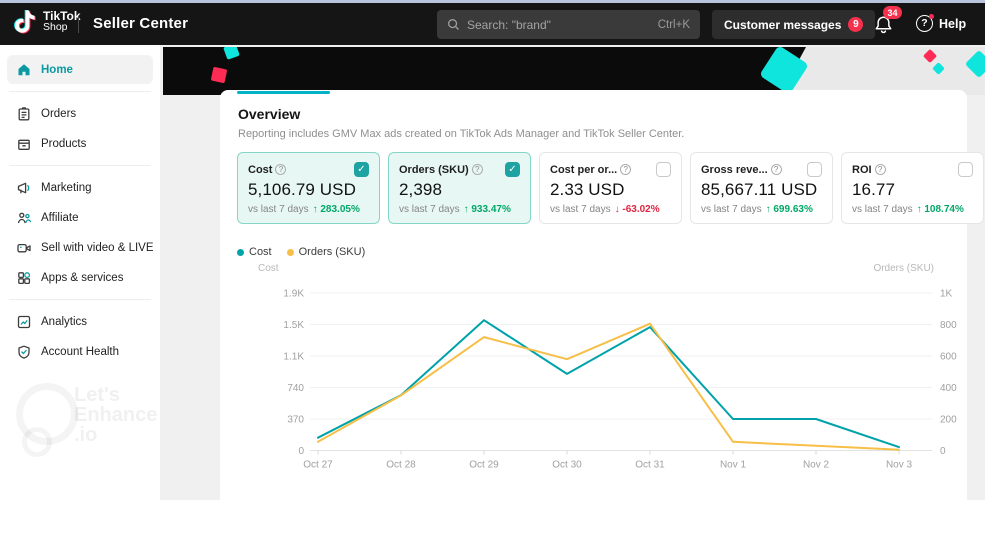 The width and height of the screenshot is (985, 555). I want to click on metric-card-header: ROI?, so click(912, 169).